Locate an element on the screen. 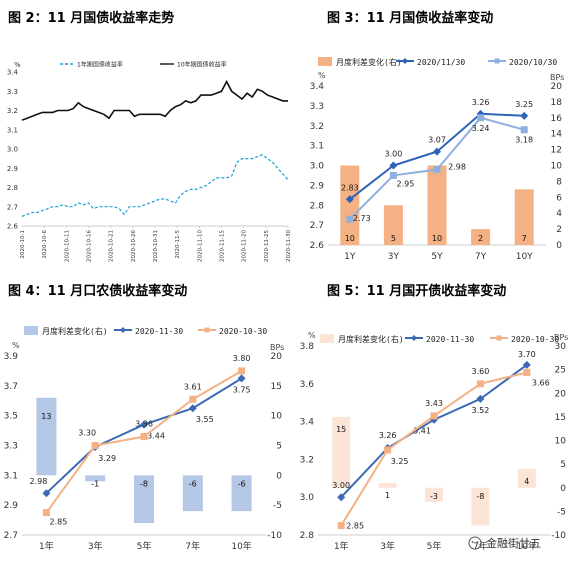 The height and width of the screenshot is (567, 578). fig3-legend-label: 2020/10/30 is located at coordinates (533, 62).